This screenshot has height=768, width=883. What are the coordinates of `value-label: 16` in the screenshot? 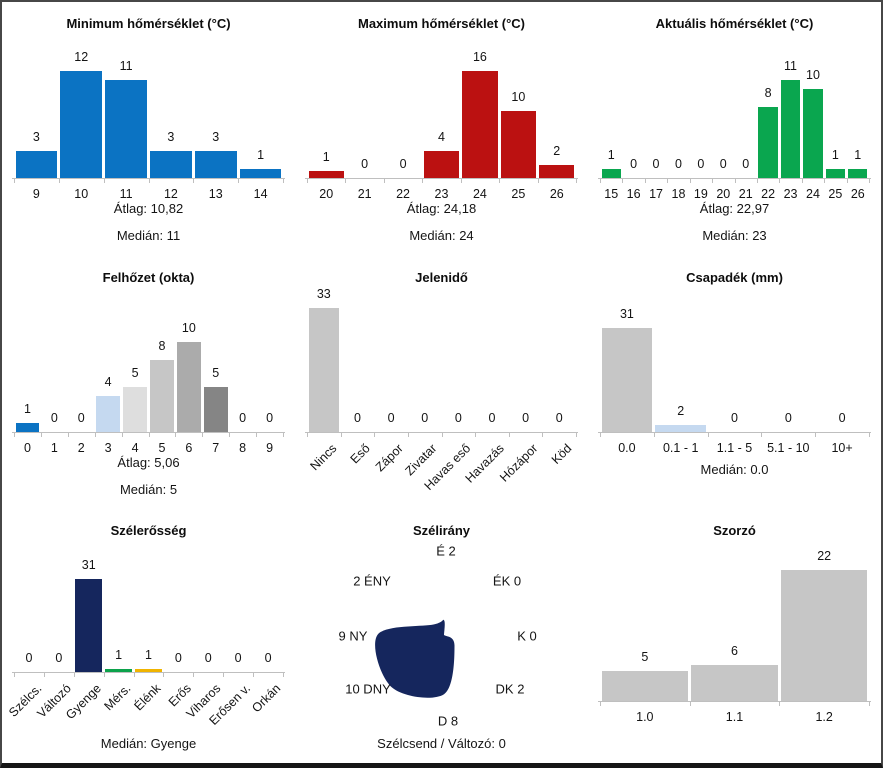 It's located at (479, 57).